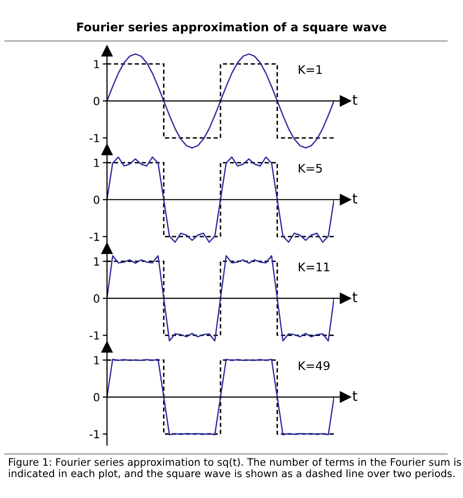 The width and height of the screenshot is (463, 498). What do you see at coordinates (231, 28) in the screenshot?
I see `chart-title: Fourier series approximation of a square wave` at bounding box center [231, 28].